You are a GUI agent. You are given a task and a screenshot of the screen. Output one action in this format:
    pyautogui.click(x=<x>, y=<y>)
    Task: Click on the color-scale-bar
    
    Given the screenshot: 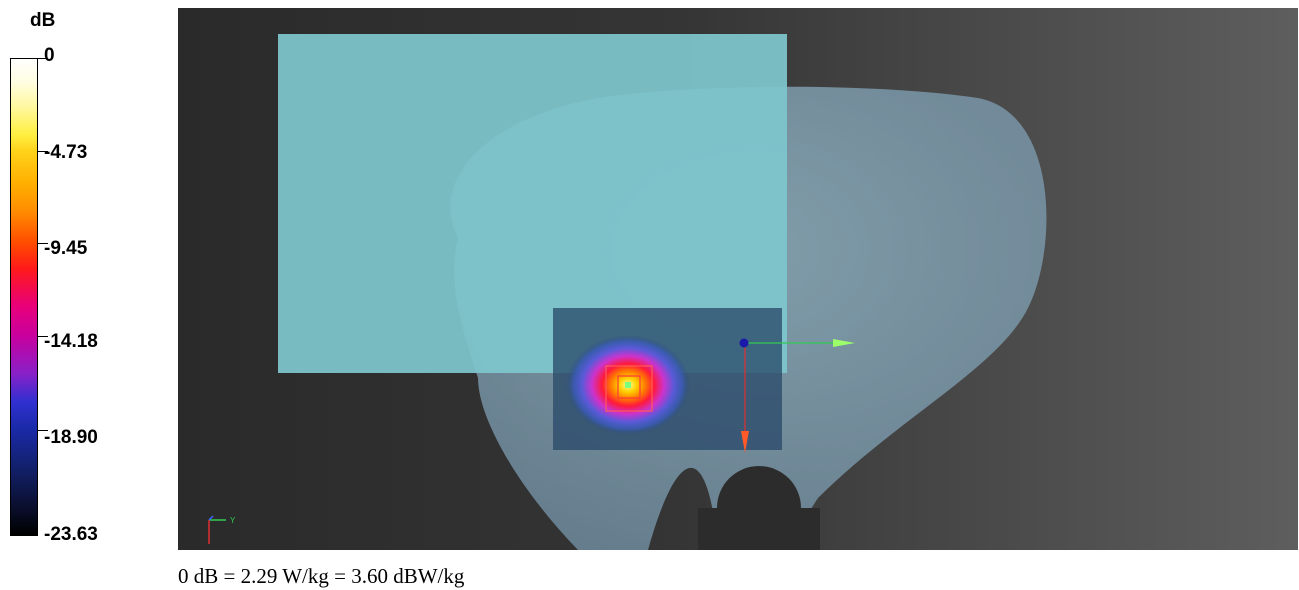 What is the action you would take?
    pyautogui.click(x=24, y=297)
    